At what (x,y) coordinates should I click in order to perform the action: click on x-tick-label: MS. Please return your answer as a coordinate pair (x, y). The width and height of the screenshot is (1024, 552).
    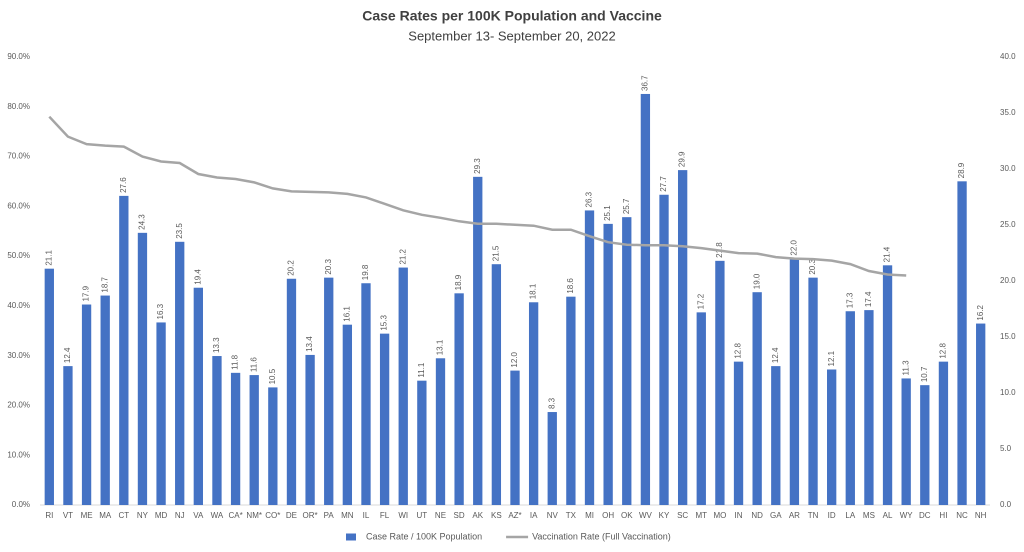
    Looking at the image, I should click on (869, 515).